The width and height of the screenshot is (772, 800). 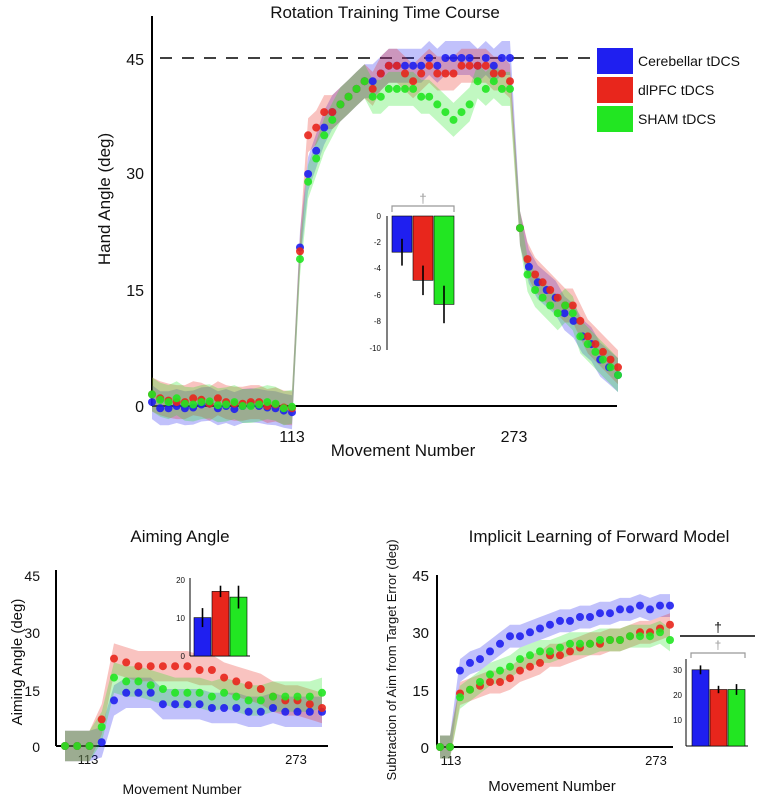 I want to click on main-inset-tick-10: -10, so click(x=375, y=348).